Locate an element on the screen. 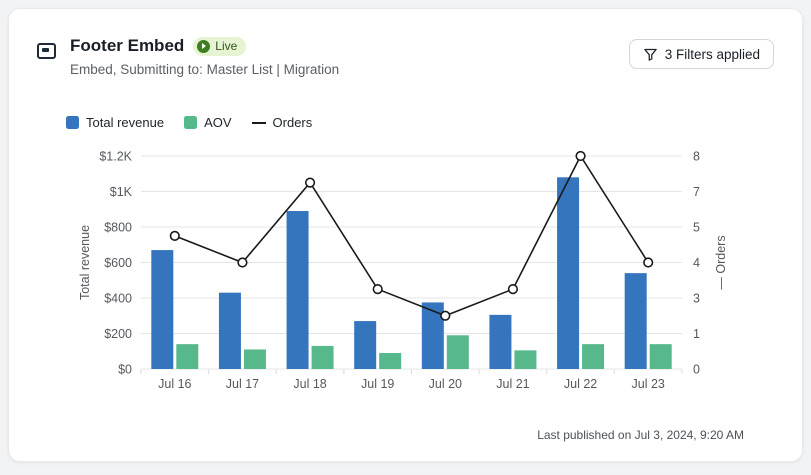 Image resolution: width=811 pixels, height=475 pixels. right-axis-tick-label: 7 is located at coordinates (696, 192).